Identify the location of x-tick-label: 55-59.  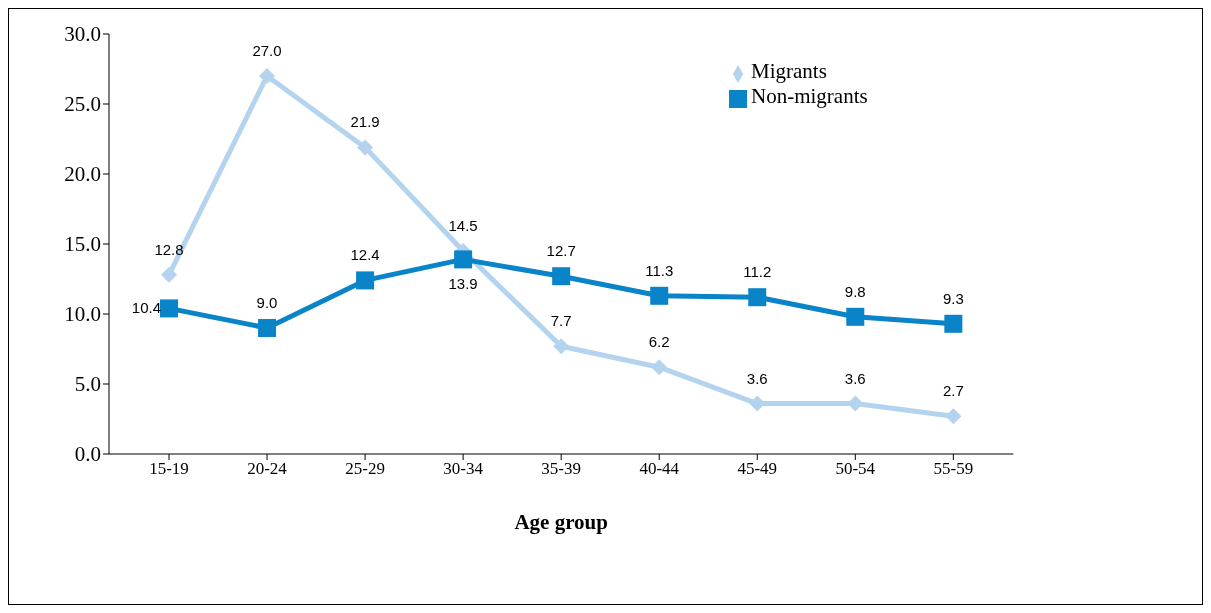
(953, 469).